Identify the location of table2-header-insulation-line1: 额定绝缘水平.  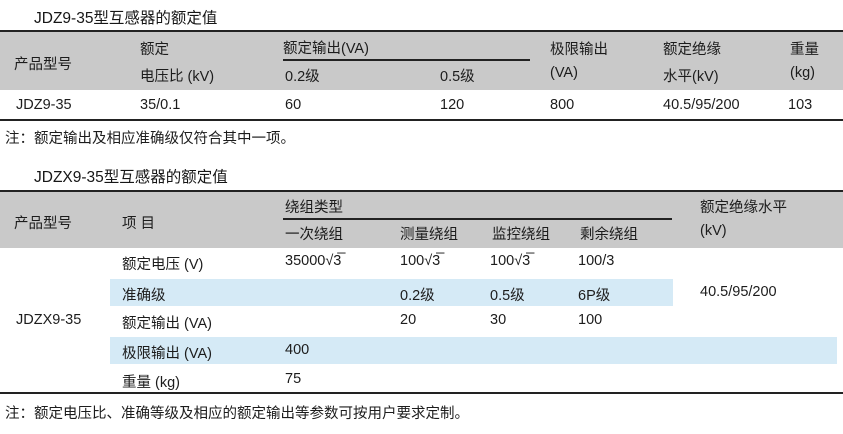
(743, 208).